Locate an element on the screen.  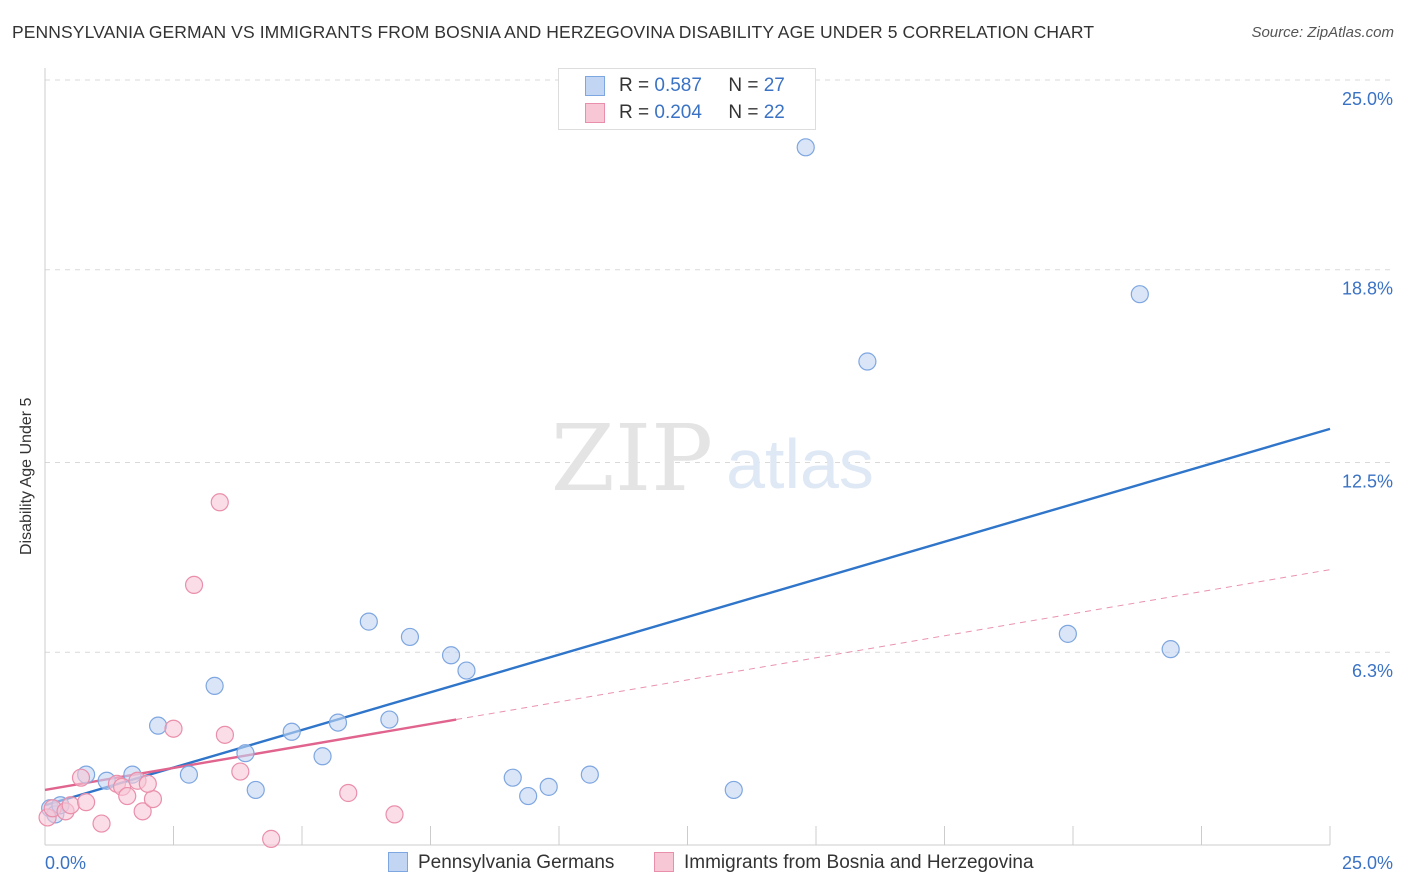
watermark-atlas: atlas is located at coordinates (800, 464).